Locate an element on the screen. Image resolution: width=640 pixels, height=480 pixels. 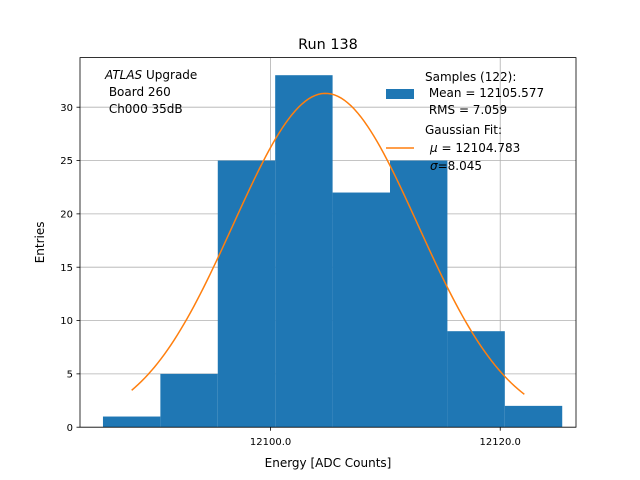
y-tick-label: 15 is located at coordinates (66, 268).